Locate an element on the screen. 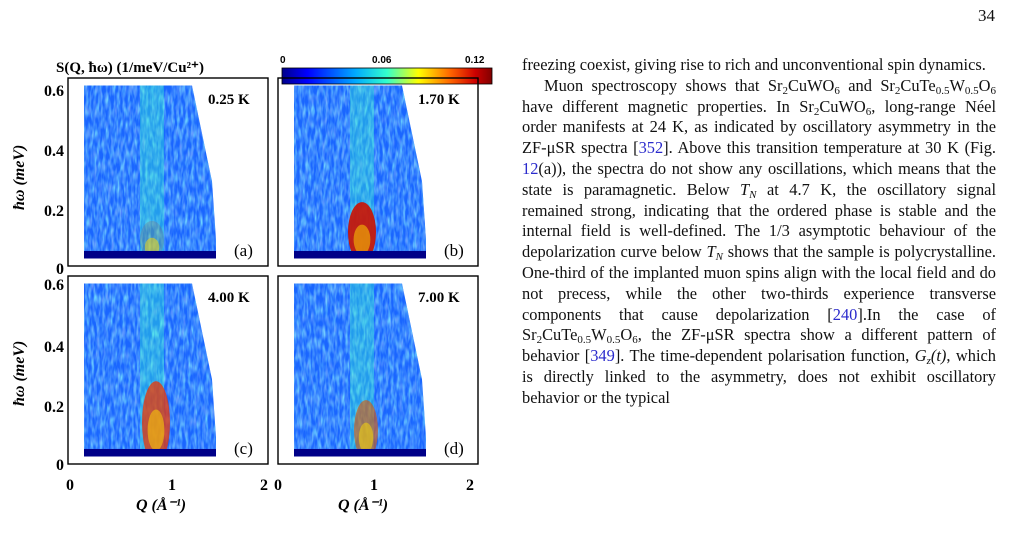 This screenshot has width=1025, height=537. panel-letter: (d) is located at coordinates (454, 448).